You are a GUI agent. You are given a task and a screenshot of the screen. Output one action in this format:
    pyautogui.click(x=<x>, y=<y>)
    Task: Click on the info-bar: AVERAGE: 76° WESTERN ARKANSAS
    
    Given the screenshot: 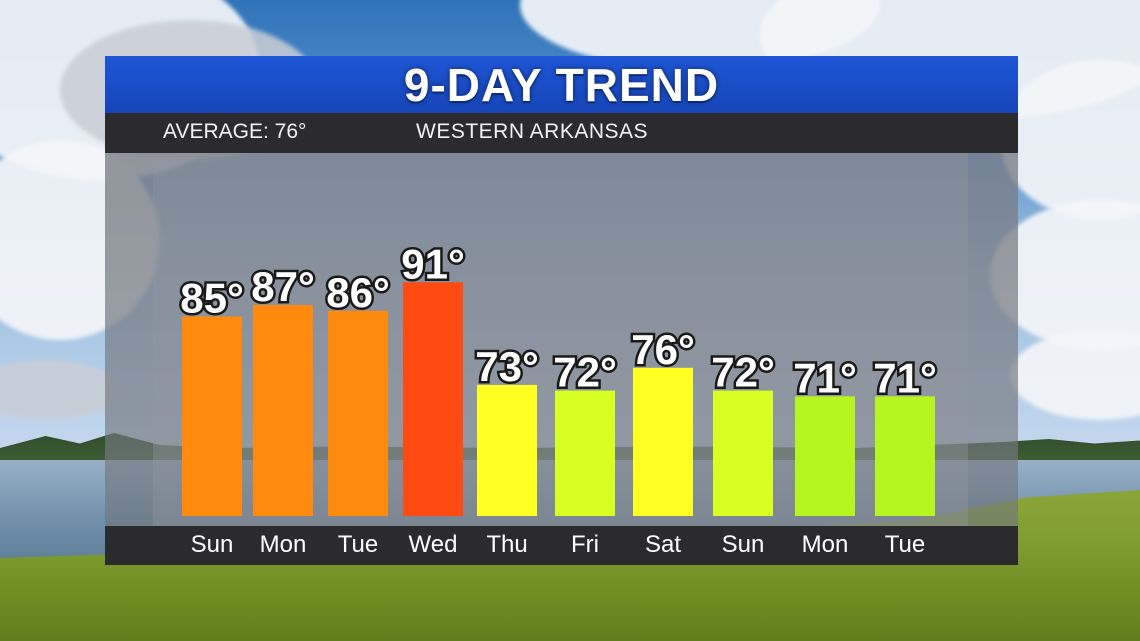 What is the action you would take?
    pyautogui.click(x=561, y=133)
    